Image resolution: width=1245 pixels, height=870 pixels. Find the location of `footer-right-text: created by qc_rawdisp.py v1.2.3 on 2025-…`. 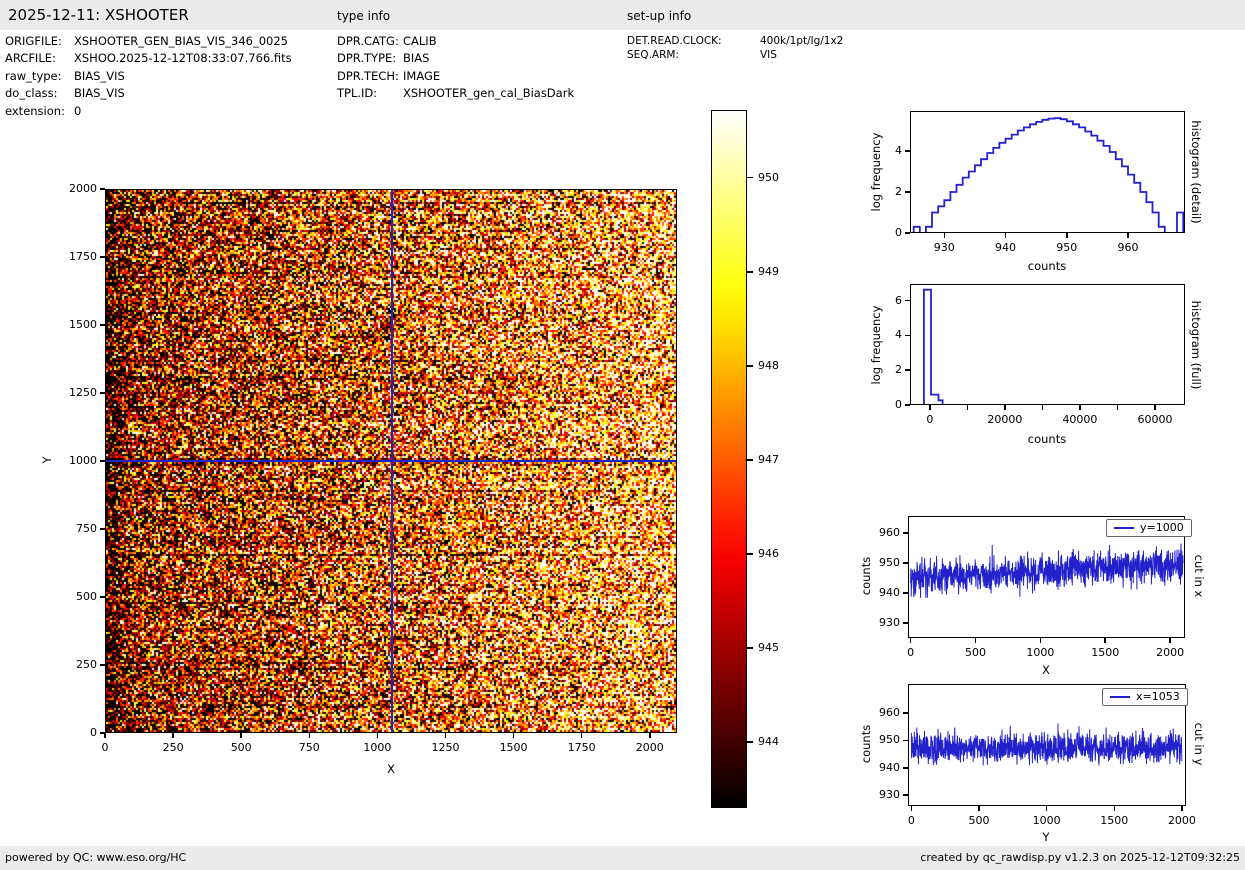

footer-right-text: created by qc_rawdisp.py v1.2.3 on 2025-… is located at coordinates (1080, 857).